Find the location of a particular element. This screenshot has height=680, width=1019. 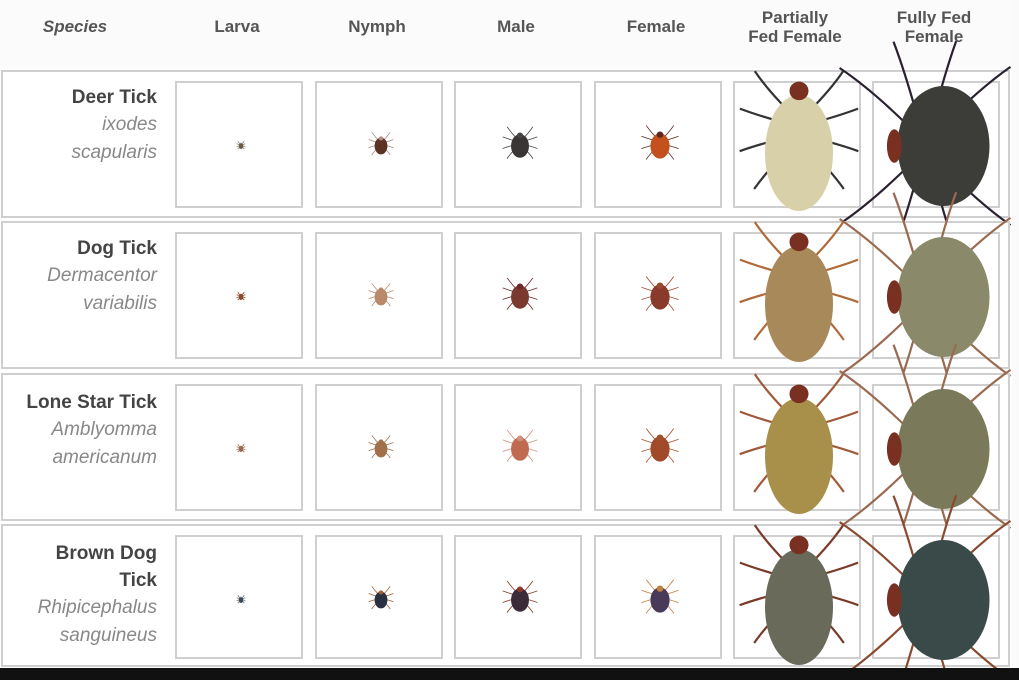

common-name: Dog Tick is located at coordinates (117, 248).